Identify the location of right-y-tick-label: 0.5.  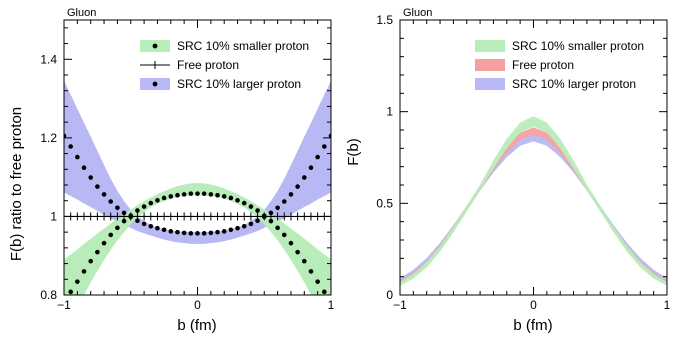
(384, 203).